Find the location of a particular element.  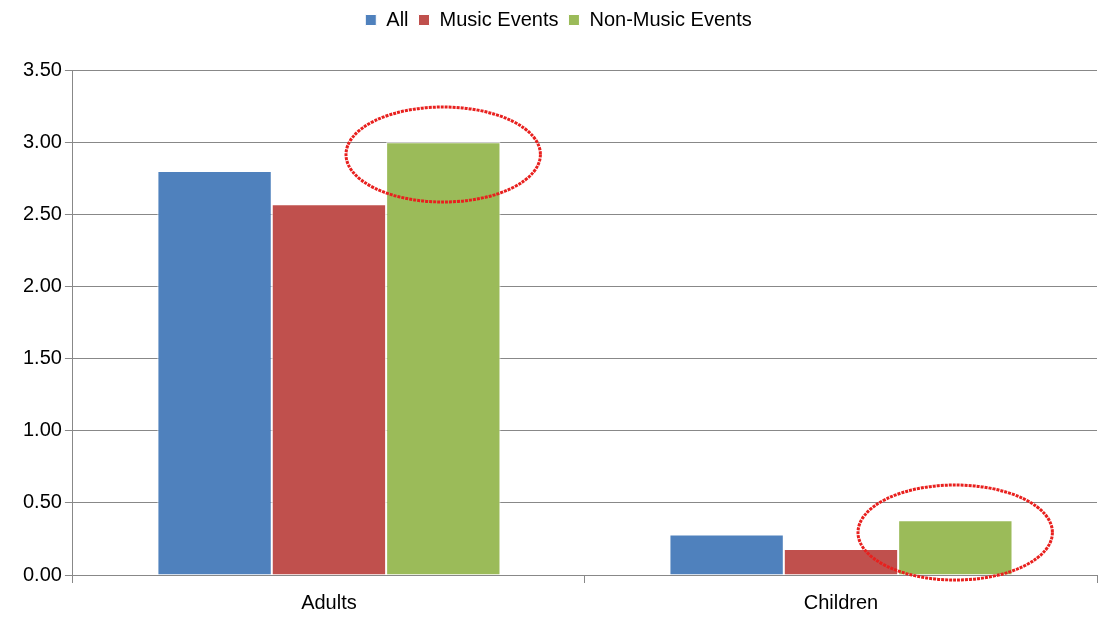

y-tick-label: 0.00 is located at coordinates (42, 573).